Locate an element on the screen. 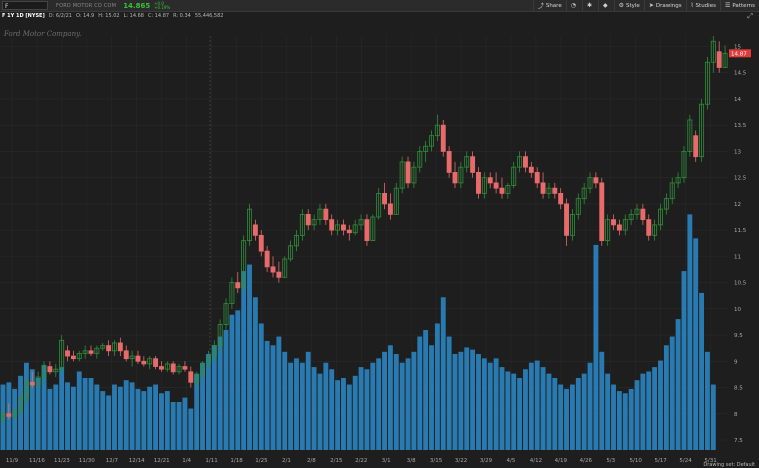  header-high: H: 15.02 is located at coordinates (109, 16).